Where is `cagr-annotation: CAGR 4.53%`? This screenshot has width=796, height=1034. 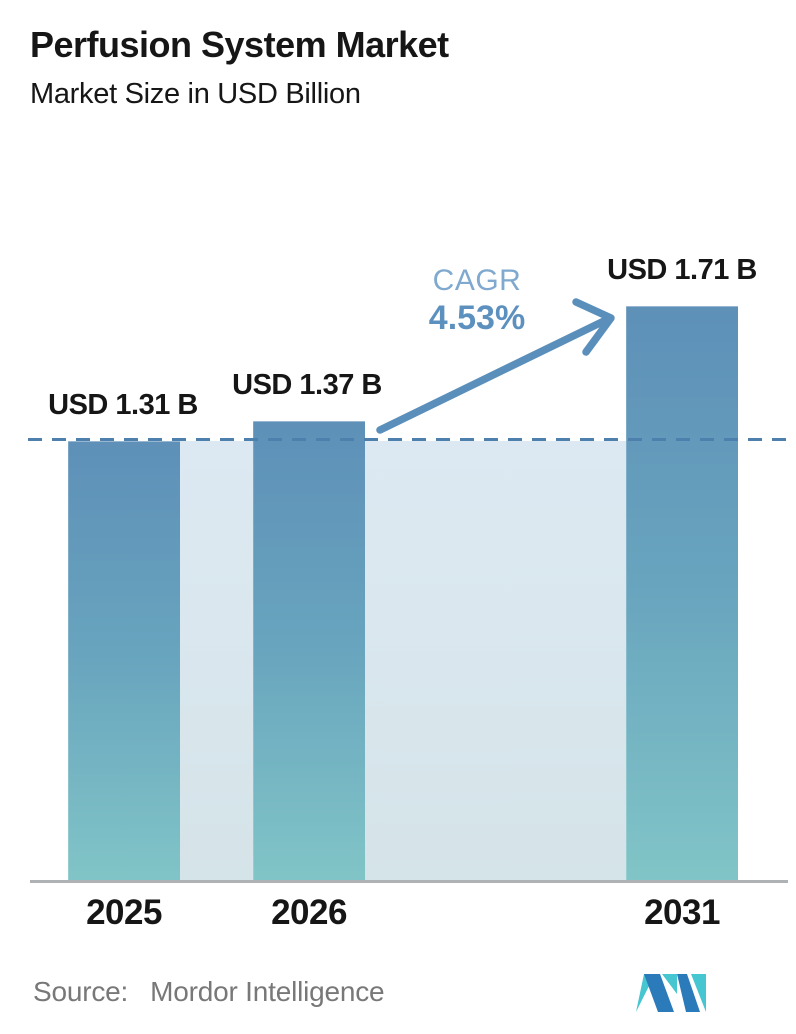
cagr-annotation: CAGR 4.53% is located at coordinates (477, 300).